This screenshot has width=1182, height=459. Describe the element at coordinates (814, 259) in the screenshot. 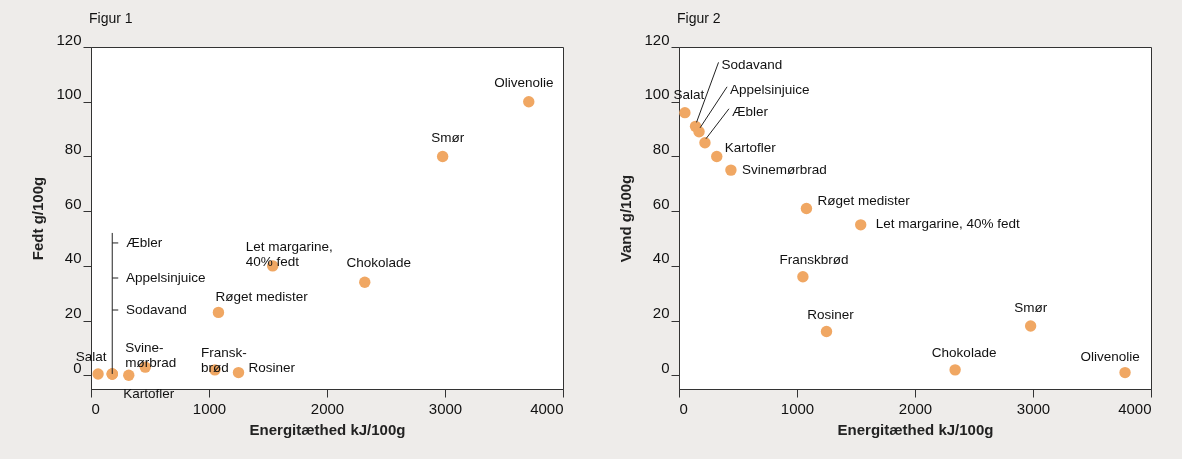

I see `annotation: Franskbrød` at that location.